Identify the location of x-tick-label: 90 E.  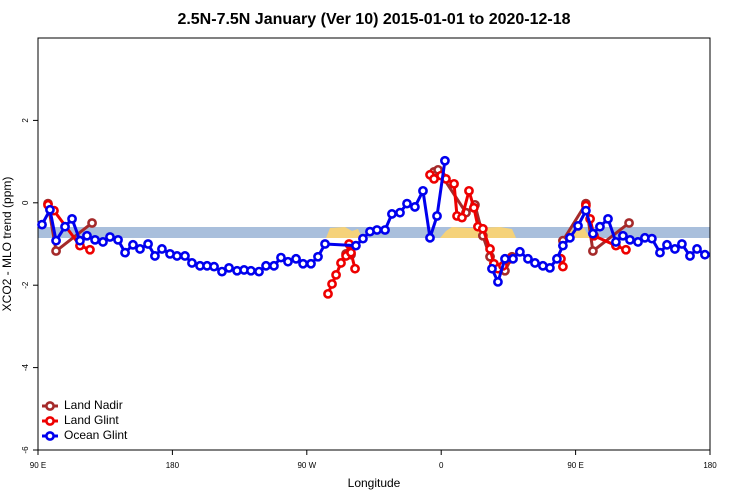
(38, 465).